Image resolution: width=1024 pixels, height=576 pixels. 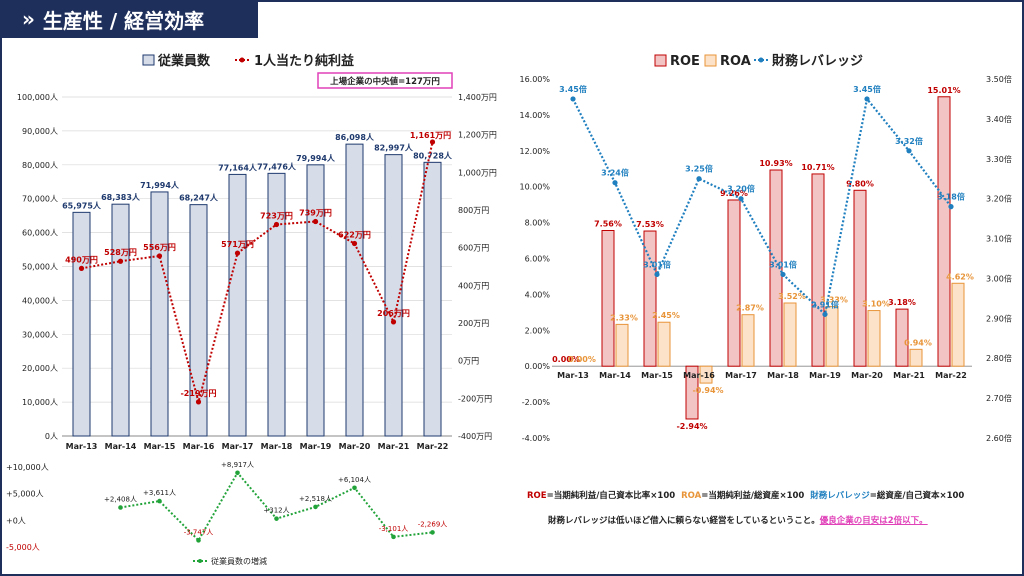 I want to click on roa-def-key: ROA, so click(x=691, y=496).